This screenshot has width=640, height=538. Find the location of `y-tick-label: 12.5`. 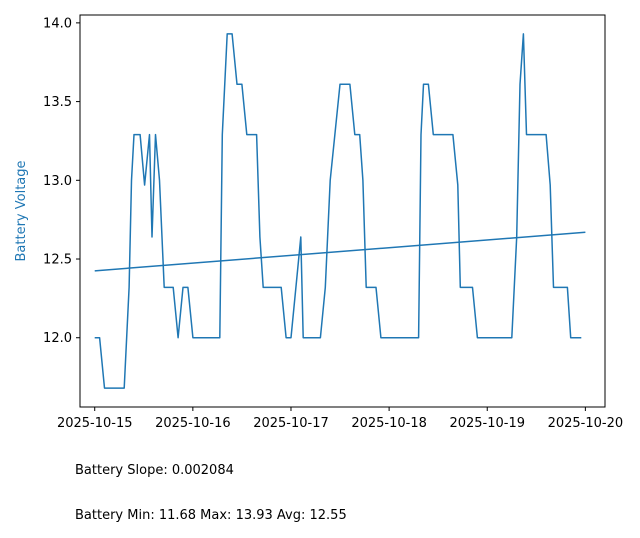

y-tick-label: 12.5 is located at coordinates (57, 260).